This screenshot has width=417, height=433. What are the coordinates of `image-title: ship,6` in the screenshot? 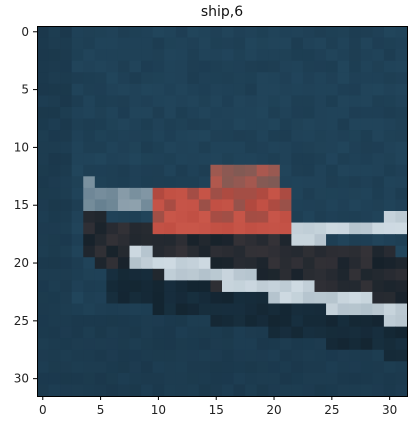 It's located at (222, 12).